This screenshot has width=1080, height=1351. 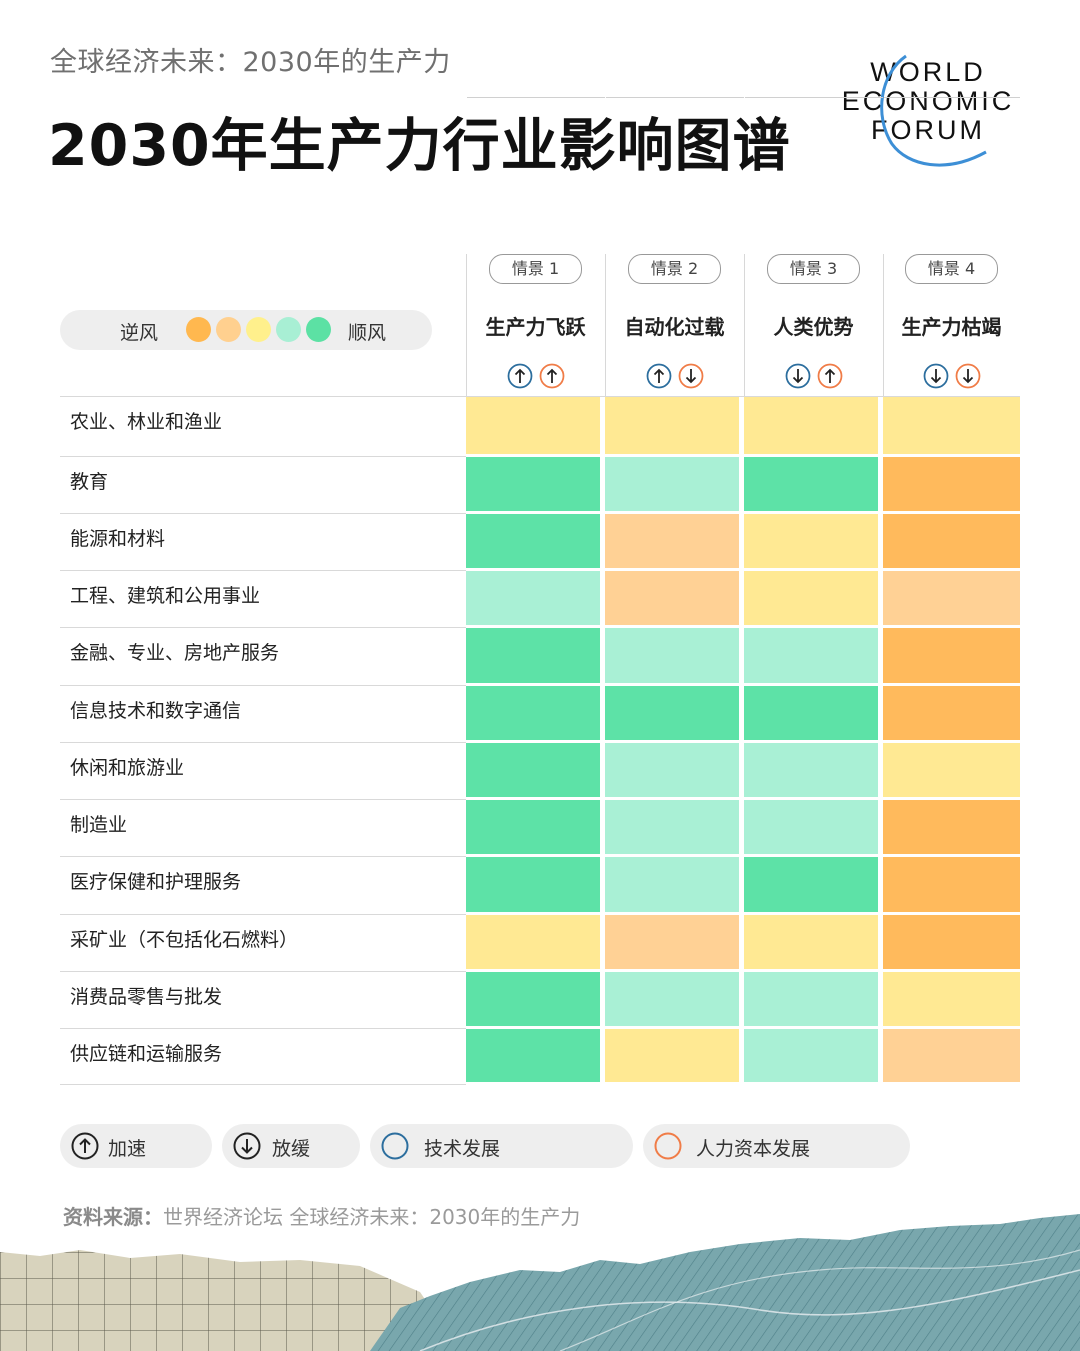 What do you see at coordinates (127, 768) in the screenshot?
I see `row-label: 休闲和旅游业` at bounding box center [127, 768].